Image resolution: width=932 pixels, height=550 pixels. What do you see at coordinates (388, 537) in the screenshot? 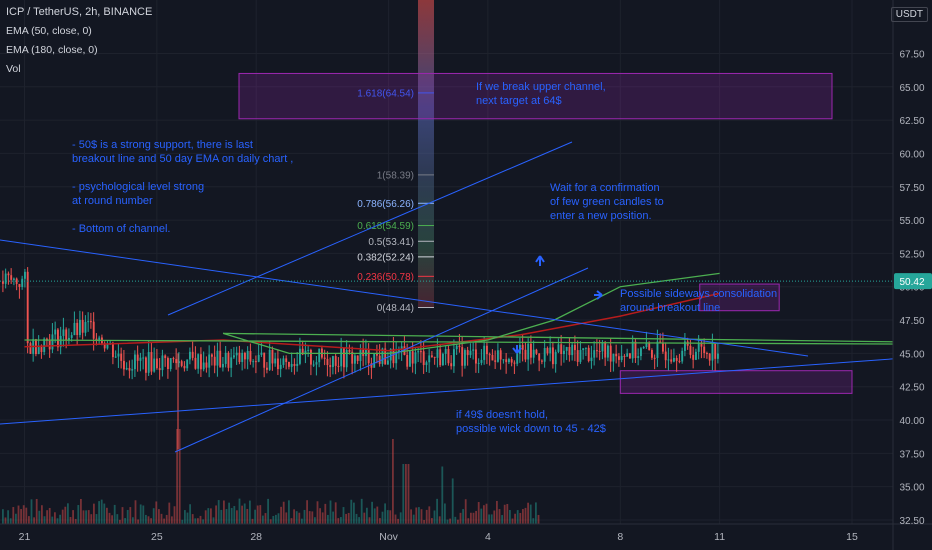
I see `time-tick-label: Nov` at bounding box center [388, 537].